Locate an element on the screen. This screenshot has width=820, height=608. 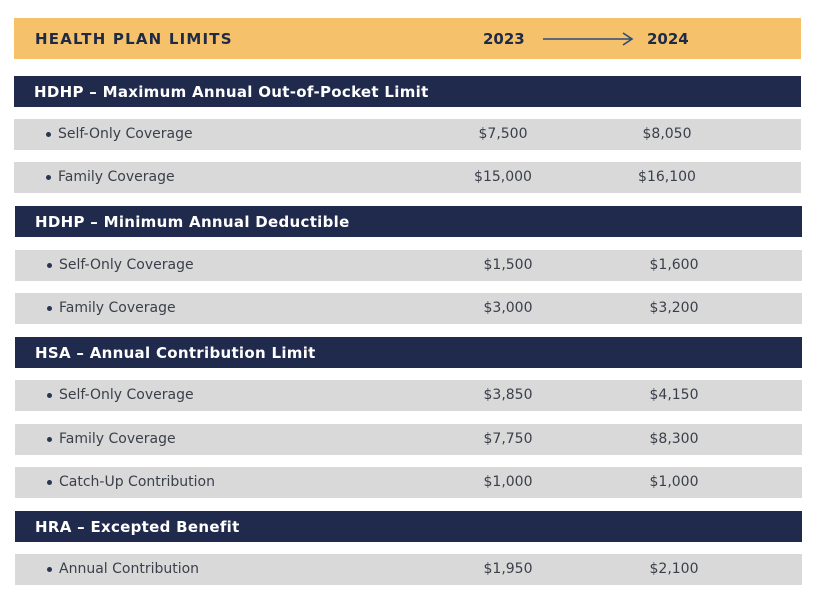
row-label: Annual Contribution is located at coordinates (129, 569).